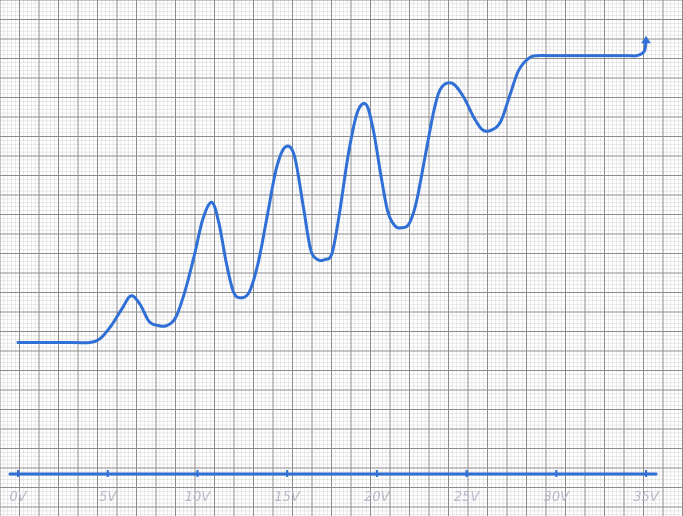  I want to click on x-tick-label: 10V, so click(198, 497).